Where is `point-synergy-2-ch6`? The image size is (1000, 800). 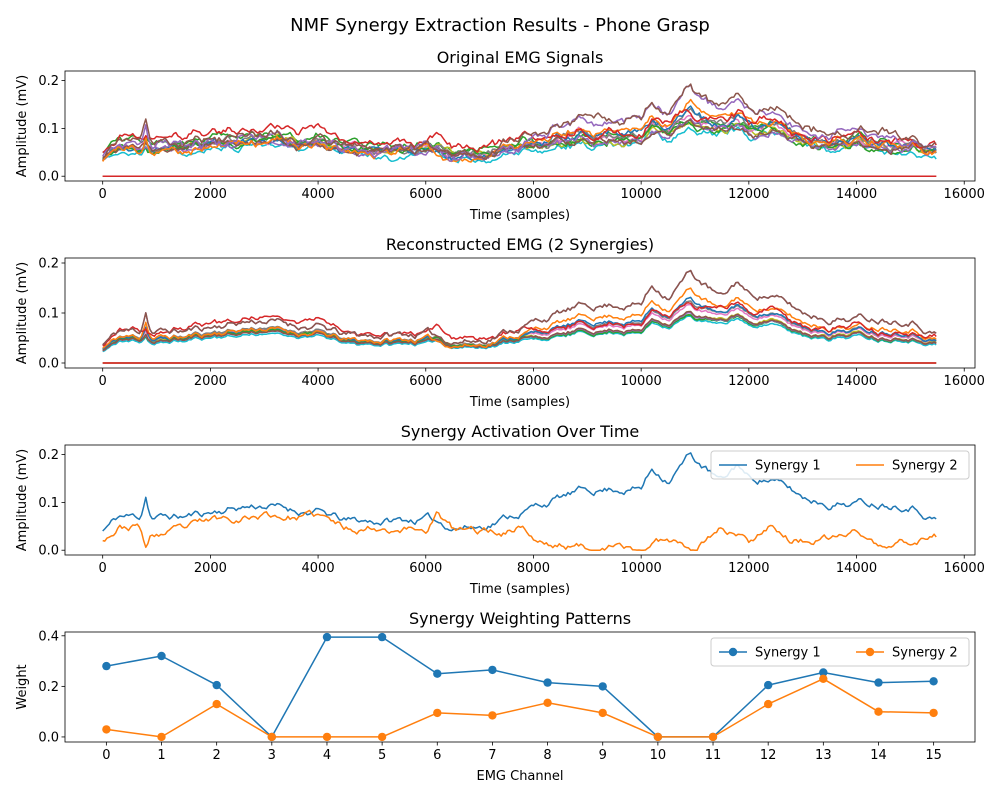 point-synergy-2-ch6 is located at coordinates (437, 713).